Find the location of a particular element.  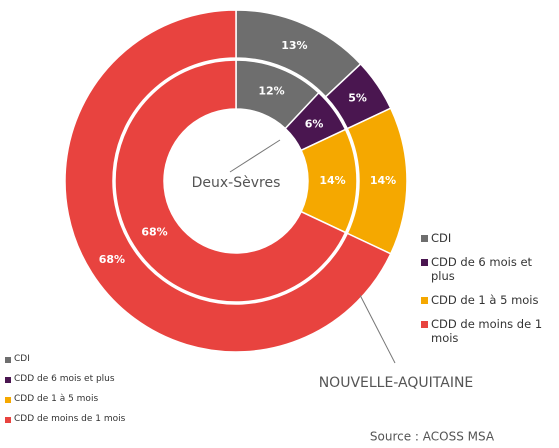

source: Source : ACOSS MSA is located at coordinates (432, 437).